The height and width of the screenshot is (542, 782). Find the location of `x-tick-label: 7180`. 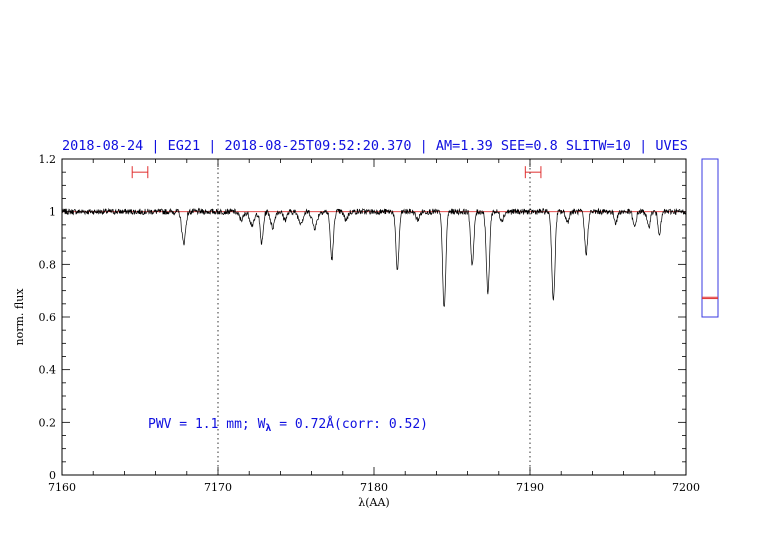

x-tick-label: 7180 is located at coordinates (374, 487).